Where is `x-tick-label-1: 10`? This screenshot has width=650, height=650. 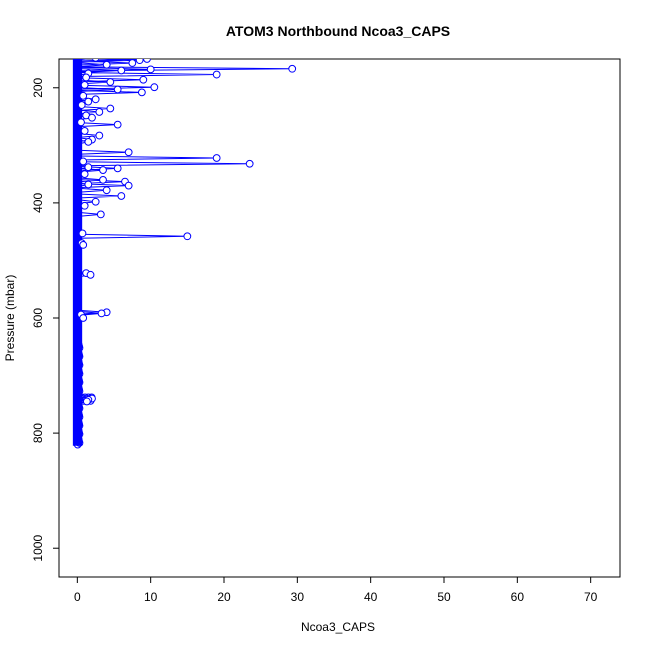 x-tick-label-1: 10 is located at coordinates (151, 597).